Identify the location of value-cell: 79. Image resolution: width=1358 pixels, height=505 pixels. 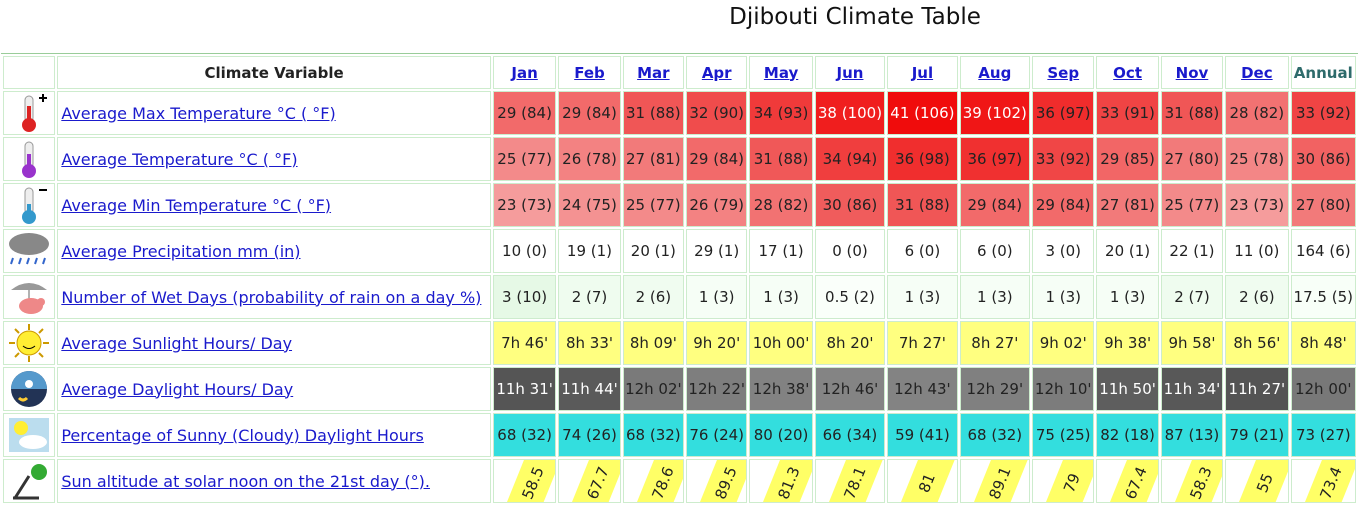
(1063, 481).